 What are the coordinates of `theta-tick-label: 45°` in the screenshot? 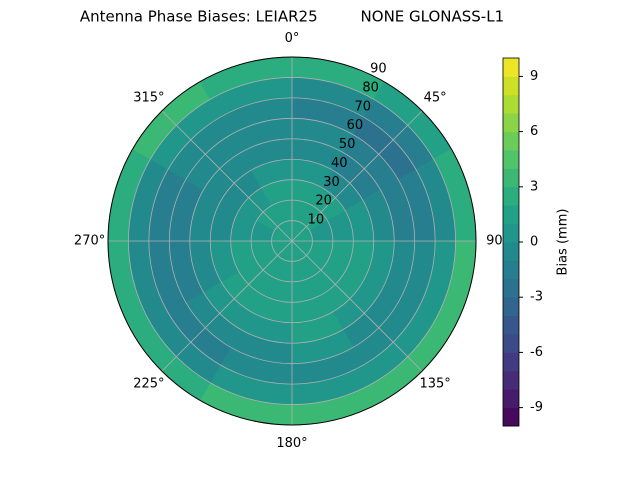 It's located at (435, 97).